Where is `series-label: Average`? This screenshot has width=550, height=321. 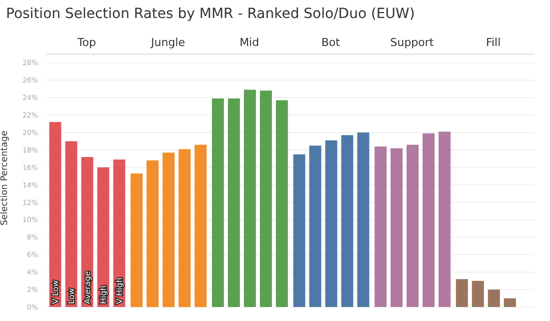 series-label: Average is located at coordinates (87, 287).